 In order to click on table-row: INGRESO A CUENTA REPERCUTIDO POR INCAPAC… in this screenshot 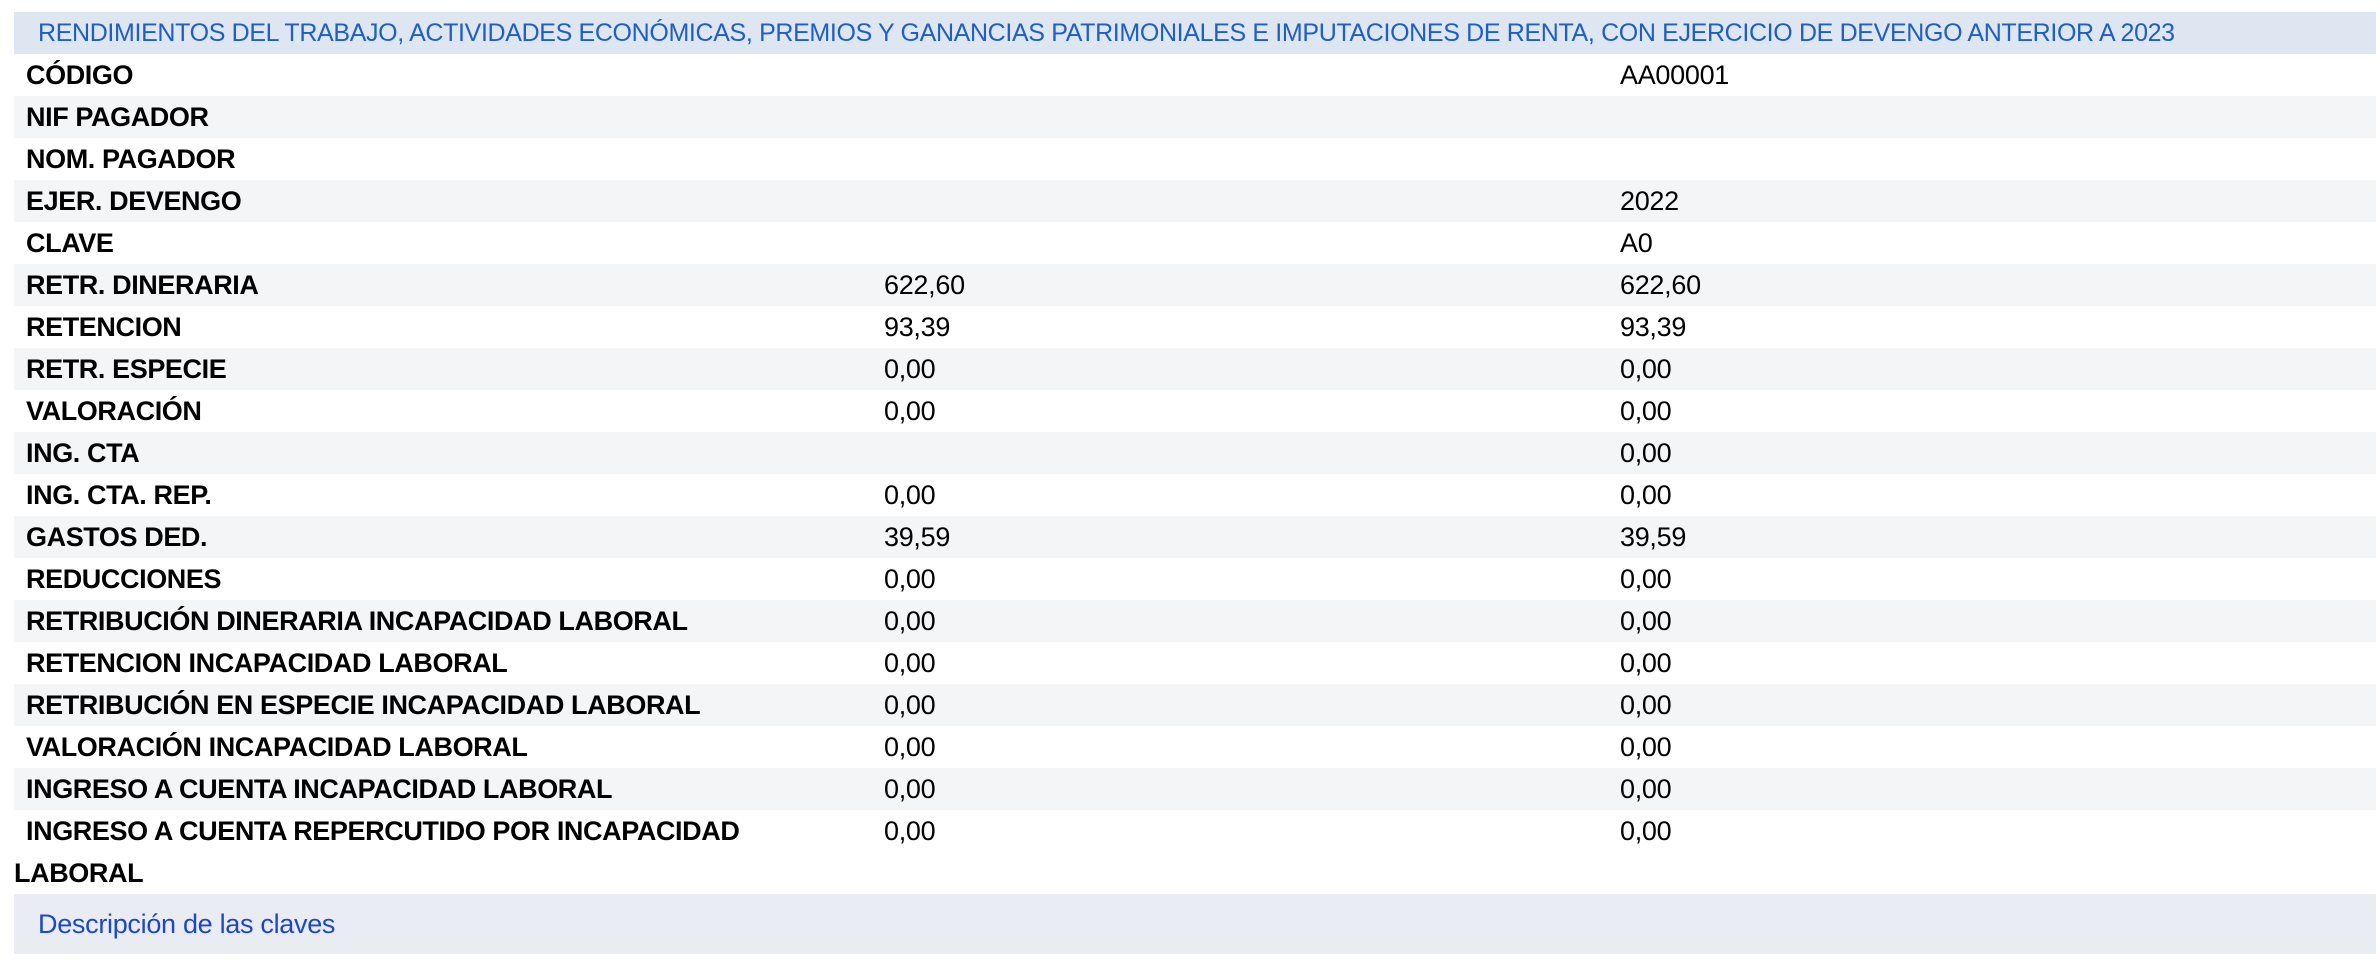, I will do `click(1195, 852)`.